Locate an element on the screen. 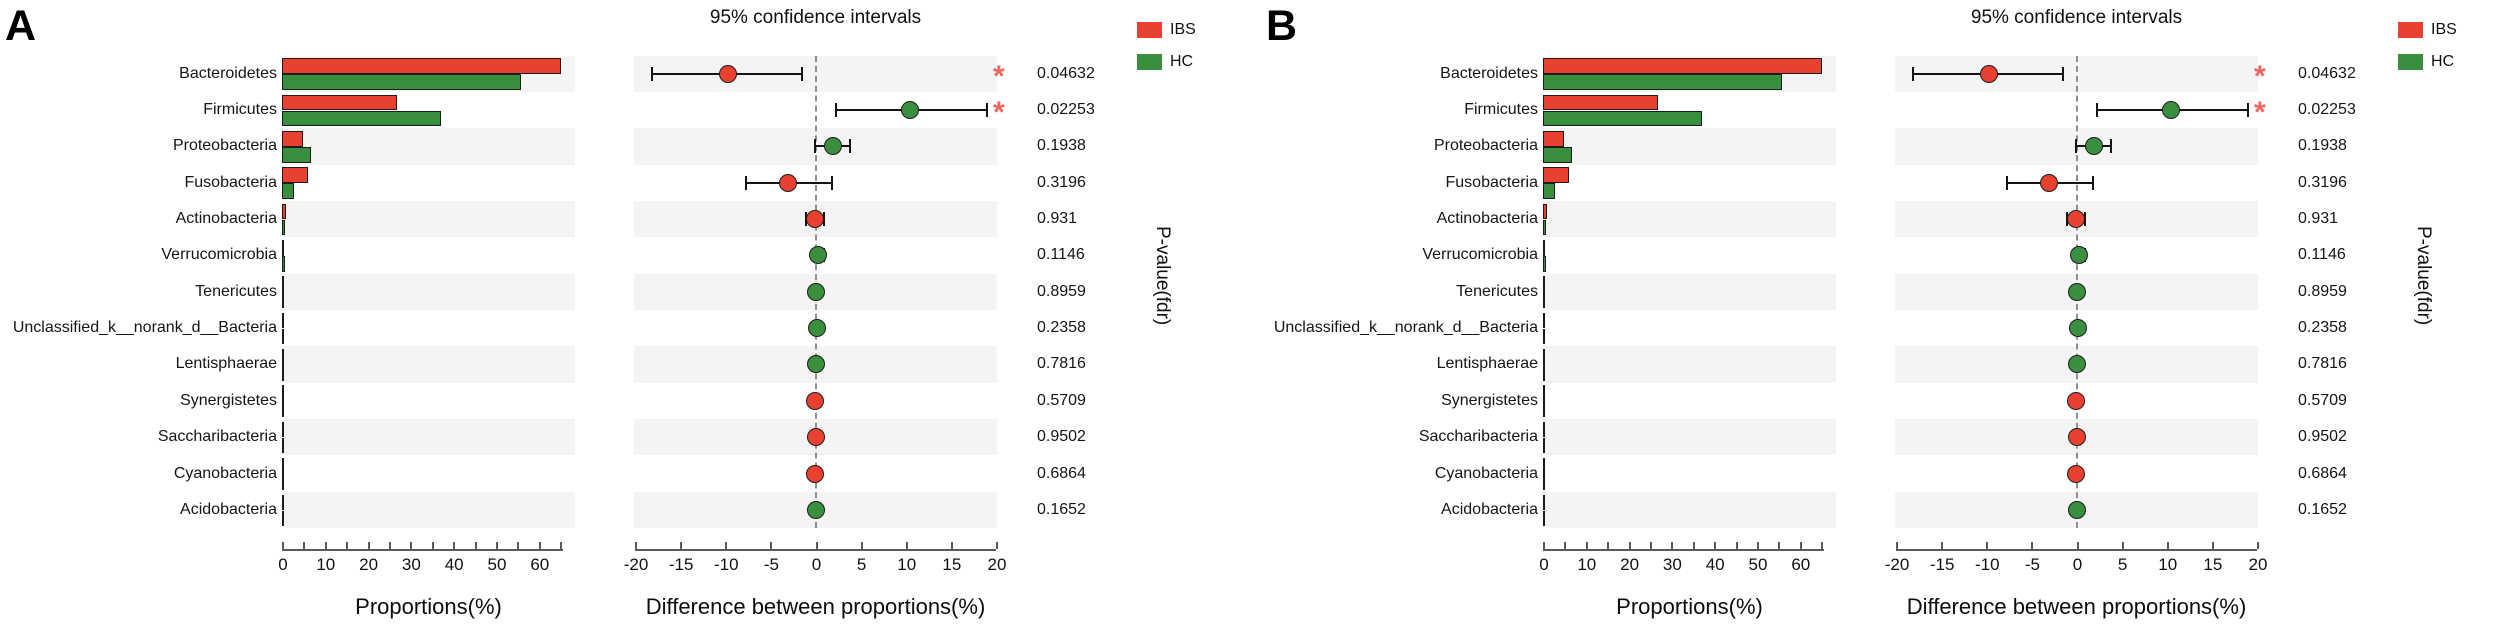 This screenshot has height=633, width=2500. taxon-label: Fusobacteria is located at coordinates (231, 182).